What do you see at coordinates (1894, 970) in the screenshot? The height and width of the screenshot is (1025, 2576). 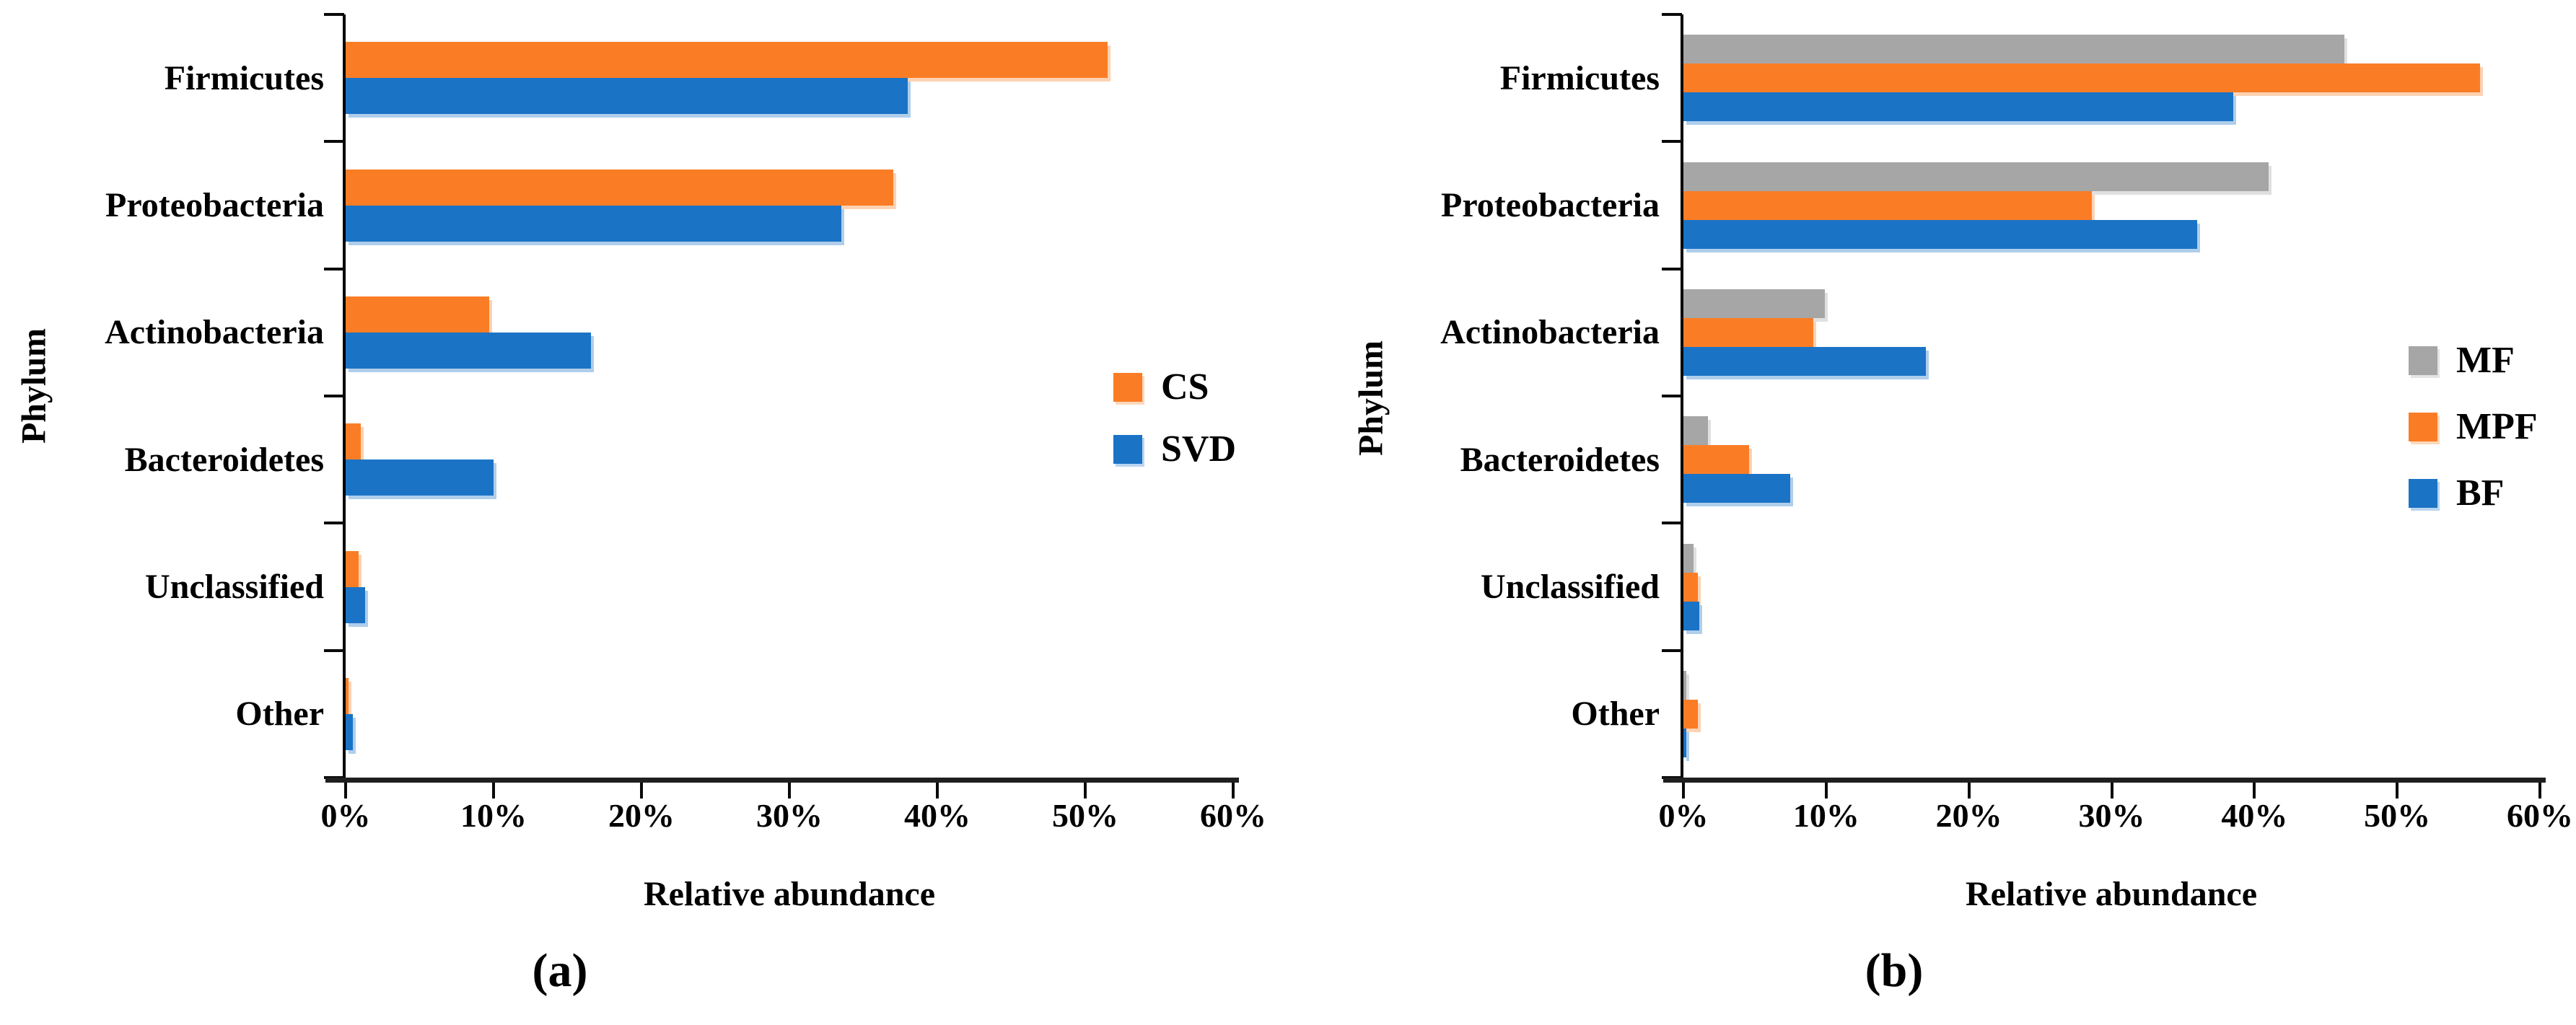 I see `panel-label-b: (b)` at bounding box center [1894, 970].